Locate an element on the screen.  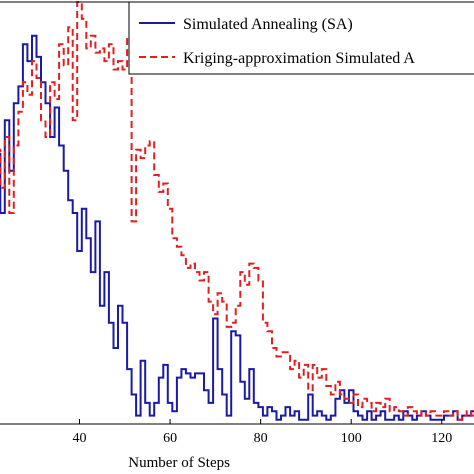
x-axis-ticks: 40 60 80 100 120 is located at coordinates (262, 432).